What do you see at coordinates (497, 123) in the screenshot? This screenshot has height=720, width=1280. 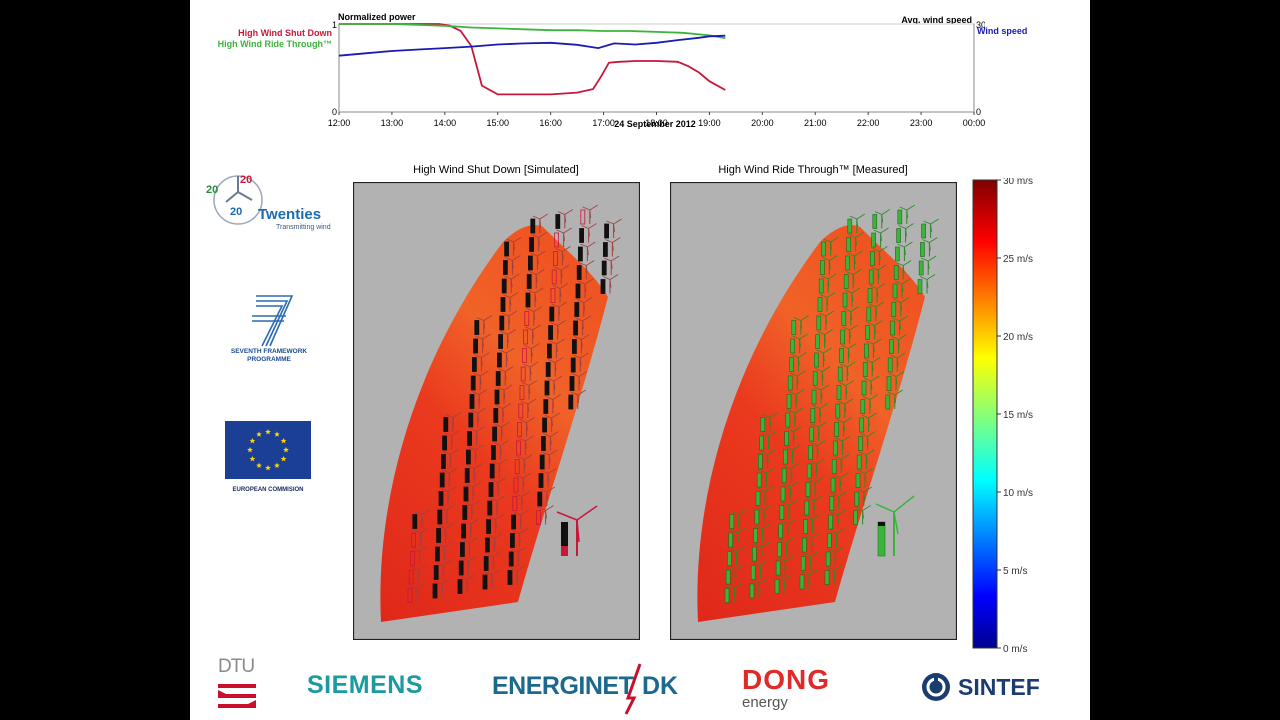 I see `x-tick-label: 15:00` at bounding box center [497, 123].